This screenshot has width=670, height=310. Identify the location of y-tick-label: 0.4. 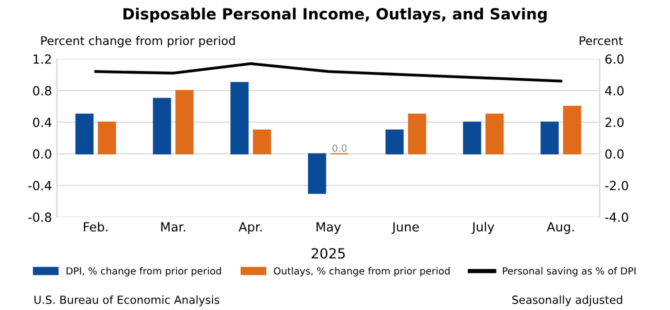
(42, 123).